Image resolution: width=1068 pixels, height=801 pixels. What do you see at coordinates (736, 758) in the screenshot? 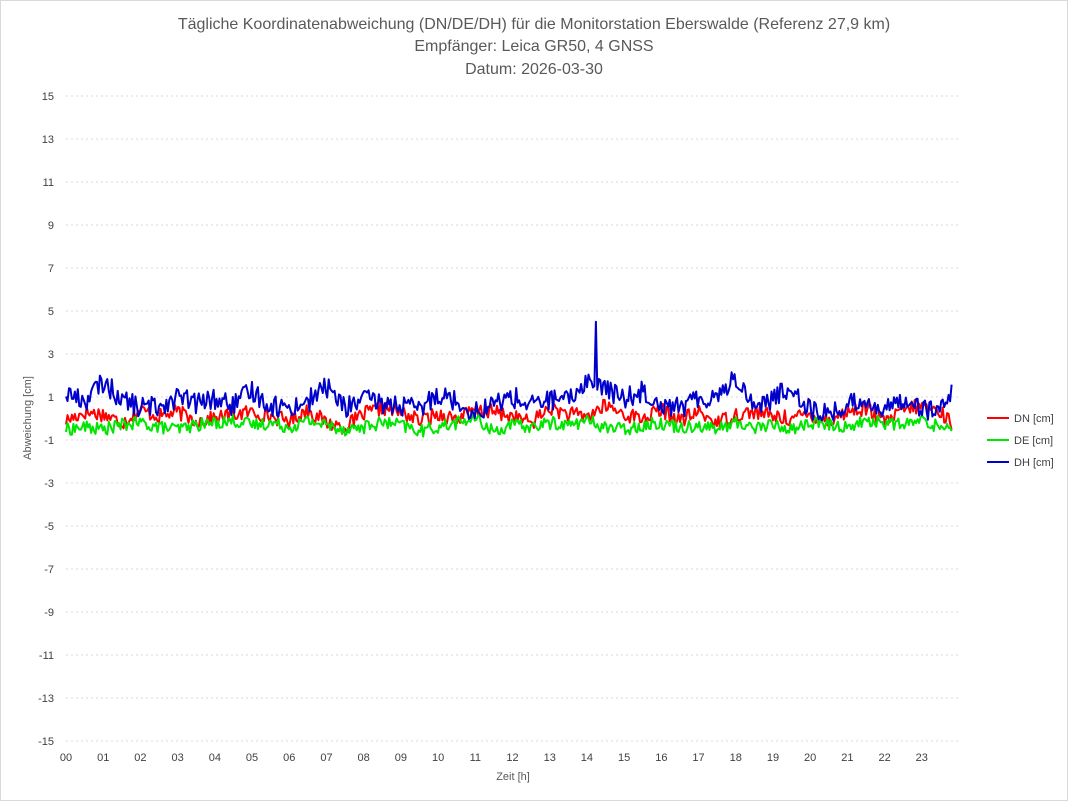
I see `x-tick-label: 18` at bounding box center [736, 758].